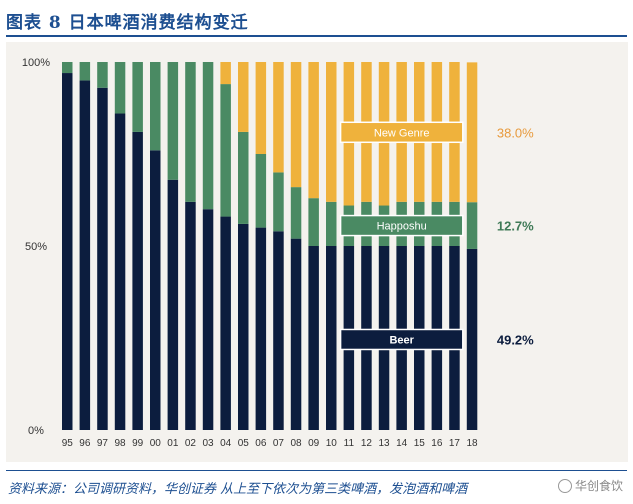 This screenshot has height=504, width=633. I want to click on annotation-beer: 49.2%, so click(515, 339).